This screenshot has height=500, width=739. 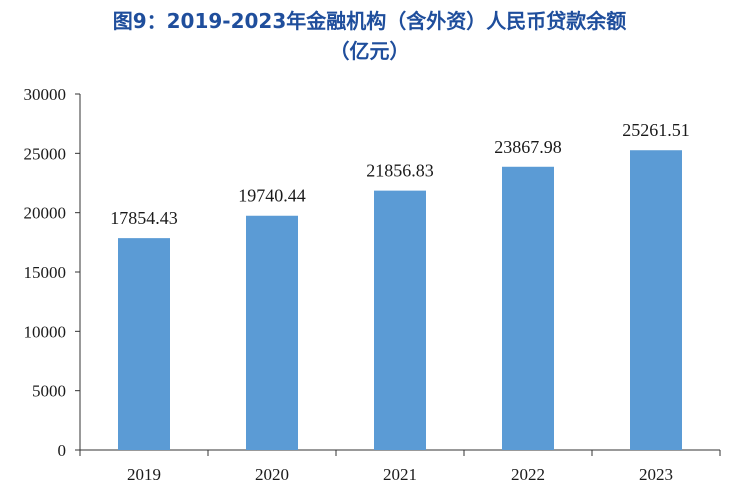 I want to click on bar-2022, so click(x=528, y=308).